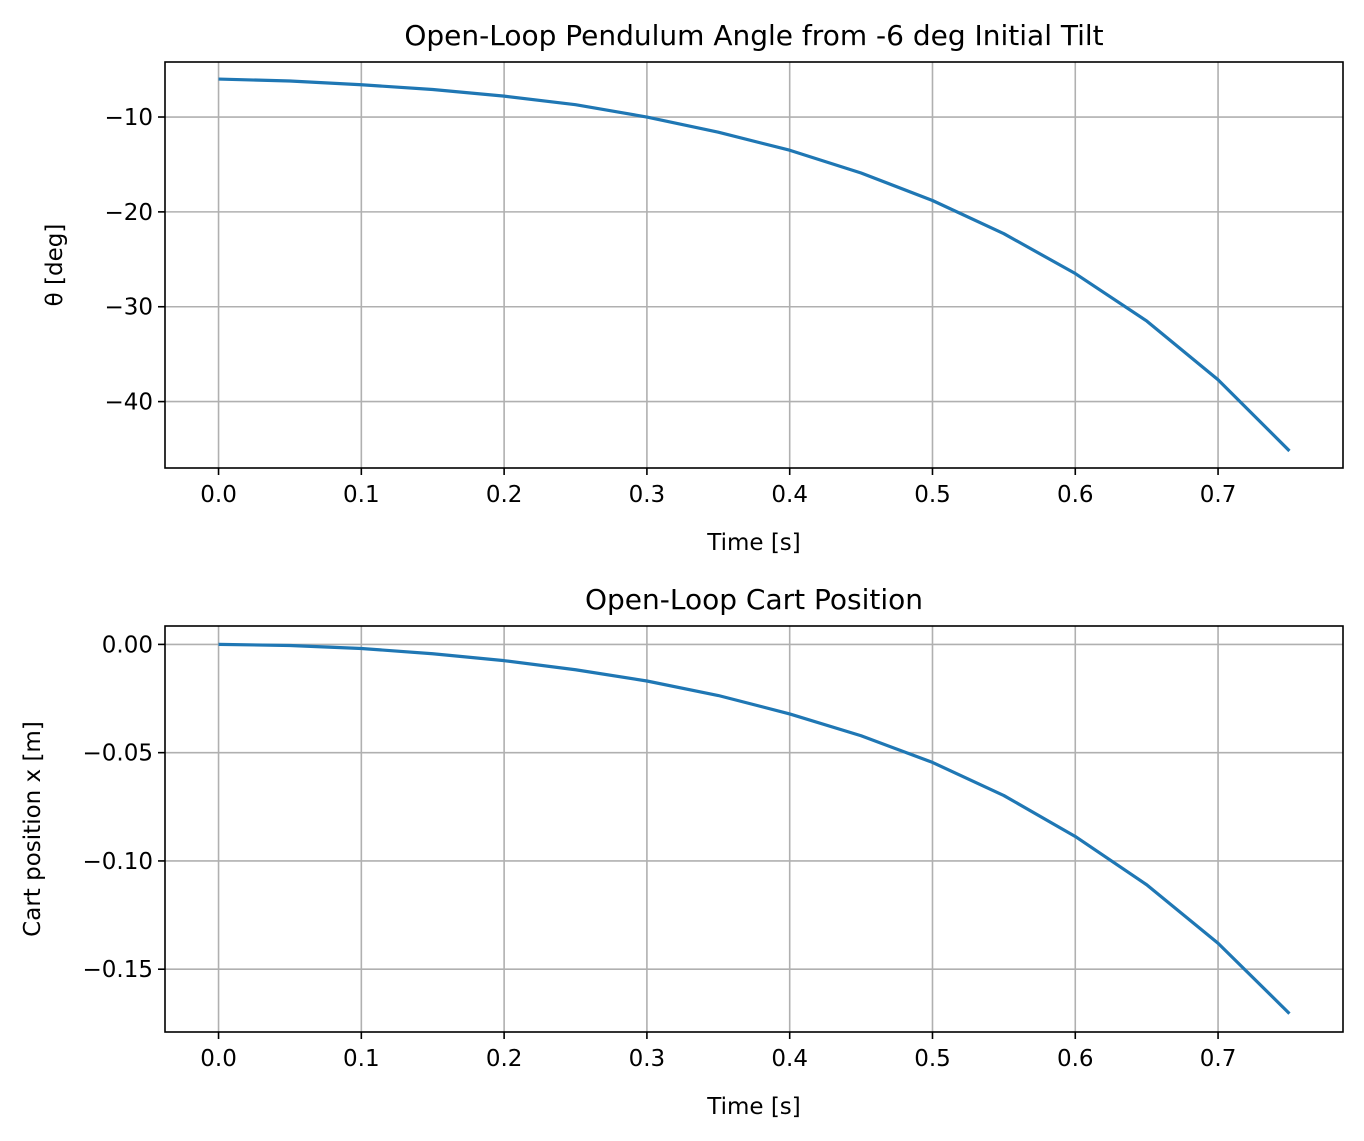 The height and width of the screenshot is (1141, 1364). I want to click on angle-y-tick-label: −30, so click(128, 308).